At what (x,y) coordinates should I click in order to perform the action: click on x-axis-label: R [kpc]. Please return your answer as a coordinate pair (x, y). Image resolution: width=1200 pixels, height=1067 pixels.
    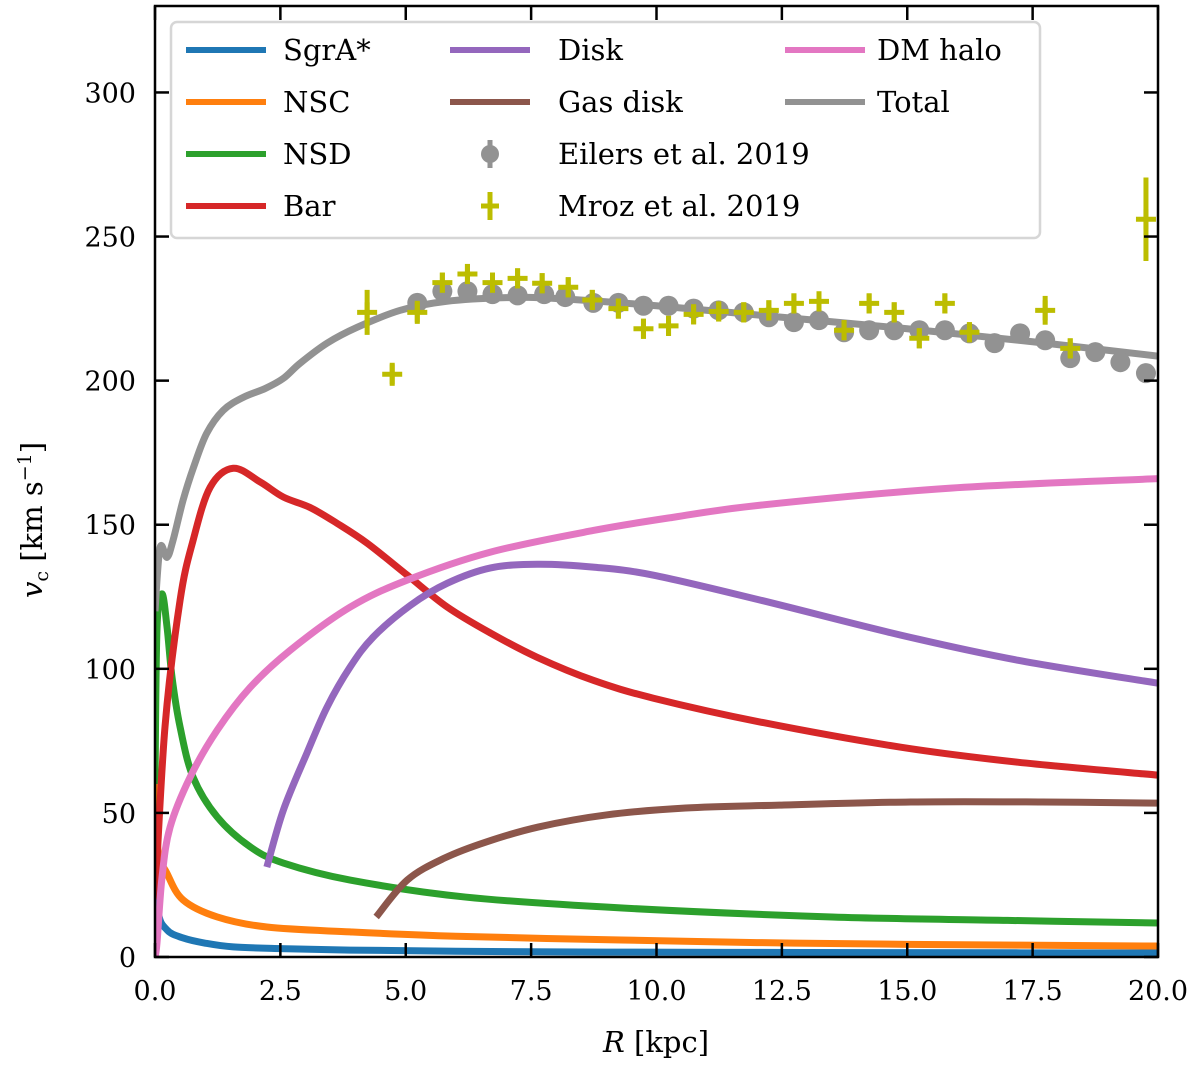
    Looking at the image, I should click on (655, 1042).